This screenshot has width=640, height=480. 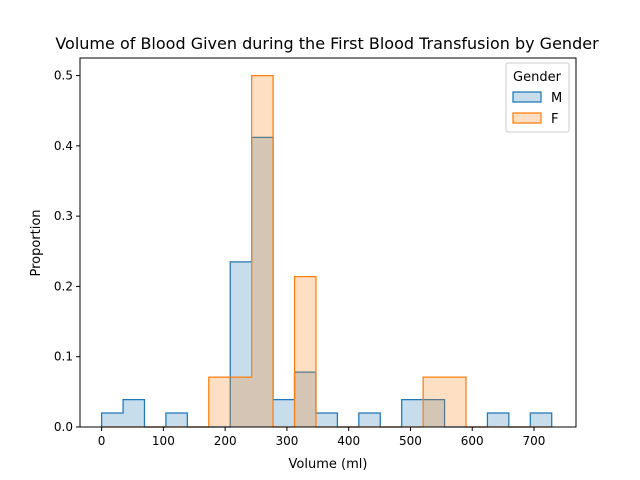 What do you see at coordinates (163, 441) in the screenshot?
I see `x-tick-label: 100` at bounding box center [163, 441].